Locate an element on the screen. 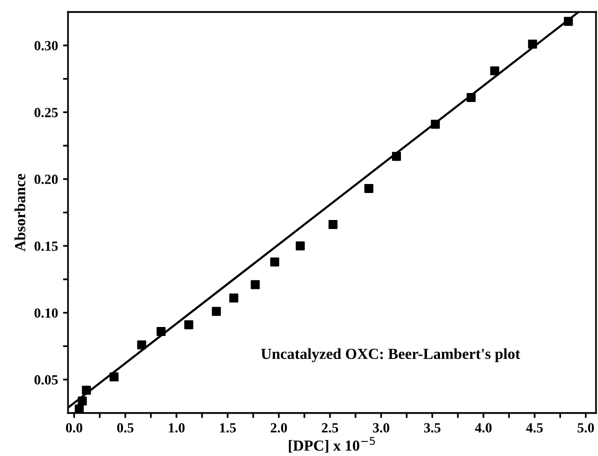  y-axis-title: Absorbance is located at coordinates (20, 213).